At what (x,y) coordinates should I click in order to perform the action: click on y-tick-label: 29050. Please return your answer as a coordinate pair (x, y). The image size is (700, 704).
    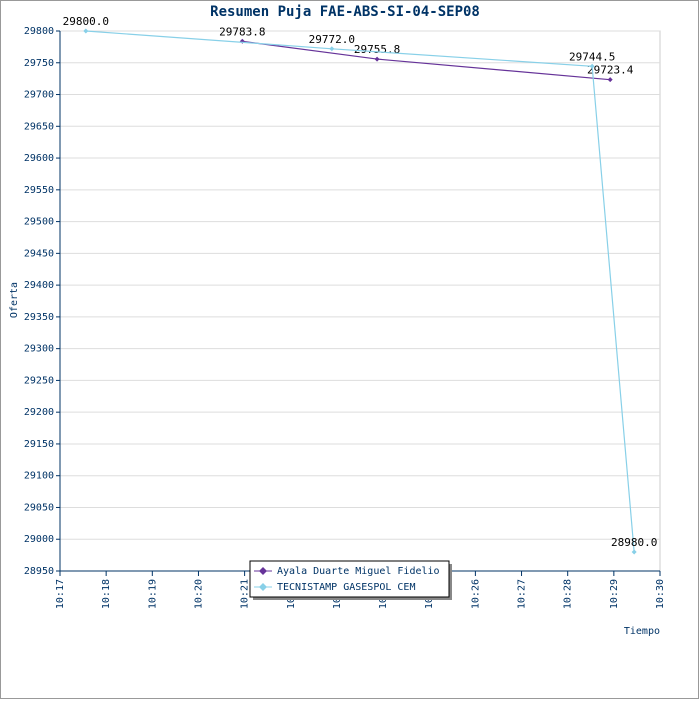
    Looking at the image, I should click on (39, 507).